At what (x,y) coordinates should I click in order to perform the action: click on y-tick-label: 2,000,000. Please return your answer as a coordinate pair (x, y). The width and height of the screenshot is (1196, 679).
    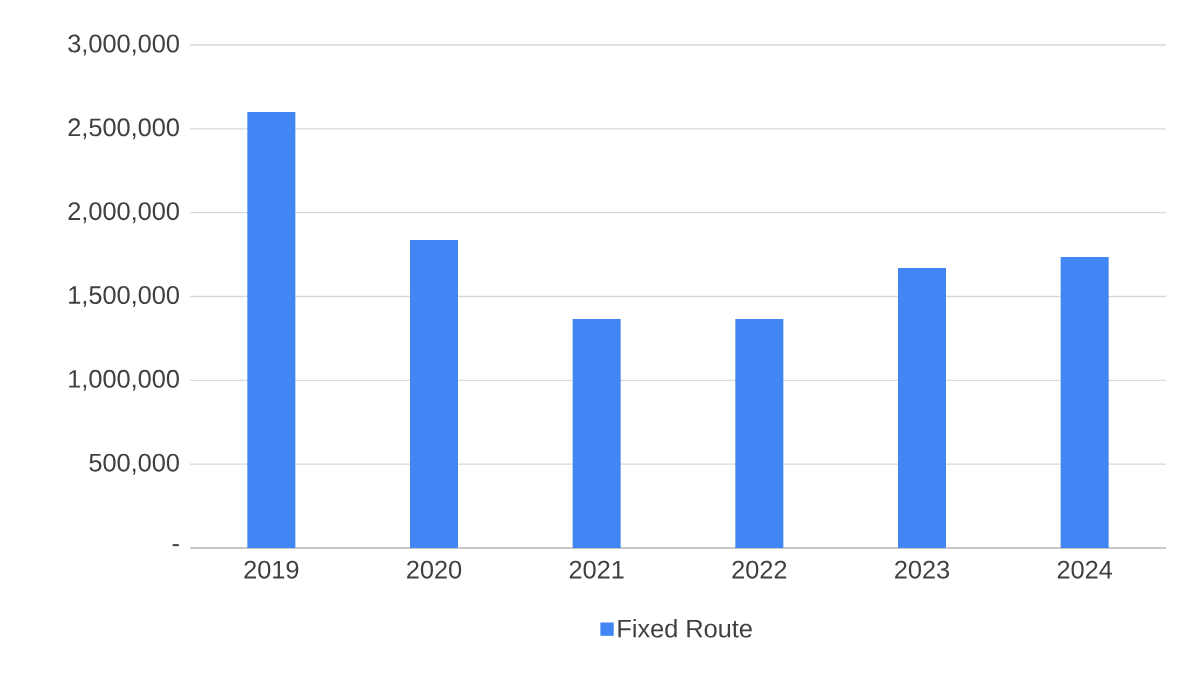
    Looking at the image, I should click on (123, 213).